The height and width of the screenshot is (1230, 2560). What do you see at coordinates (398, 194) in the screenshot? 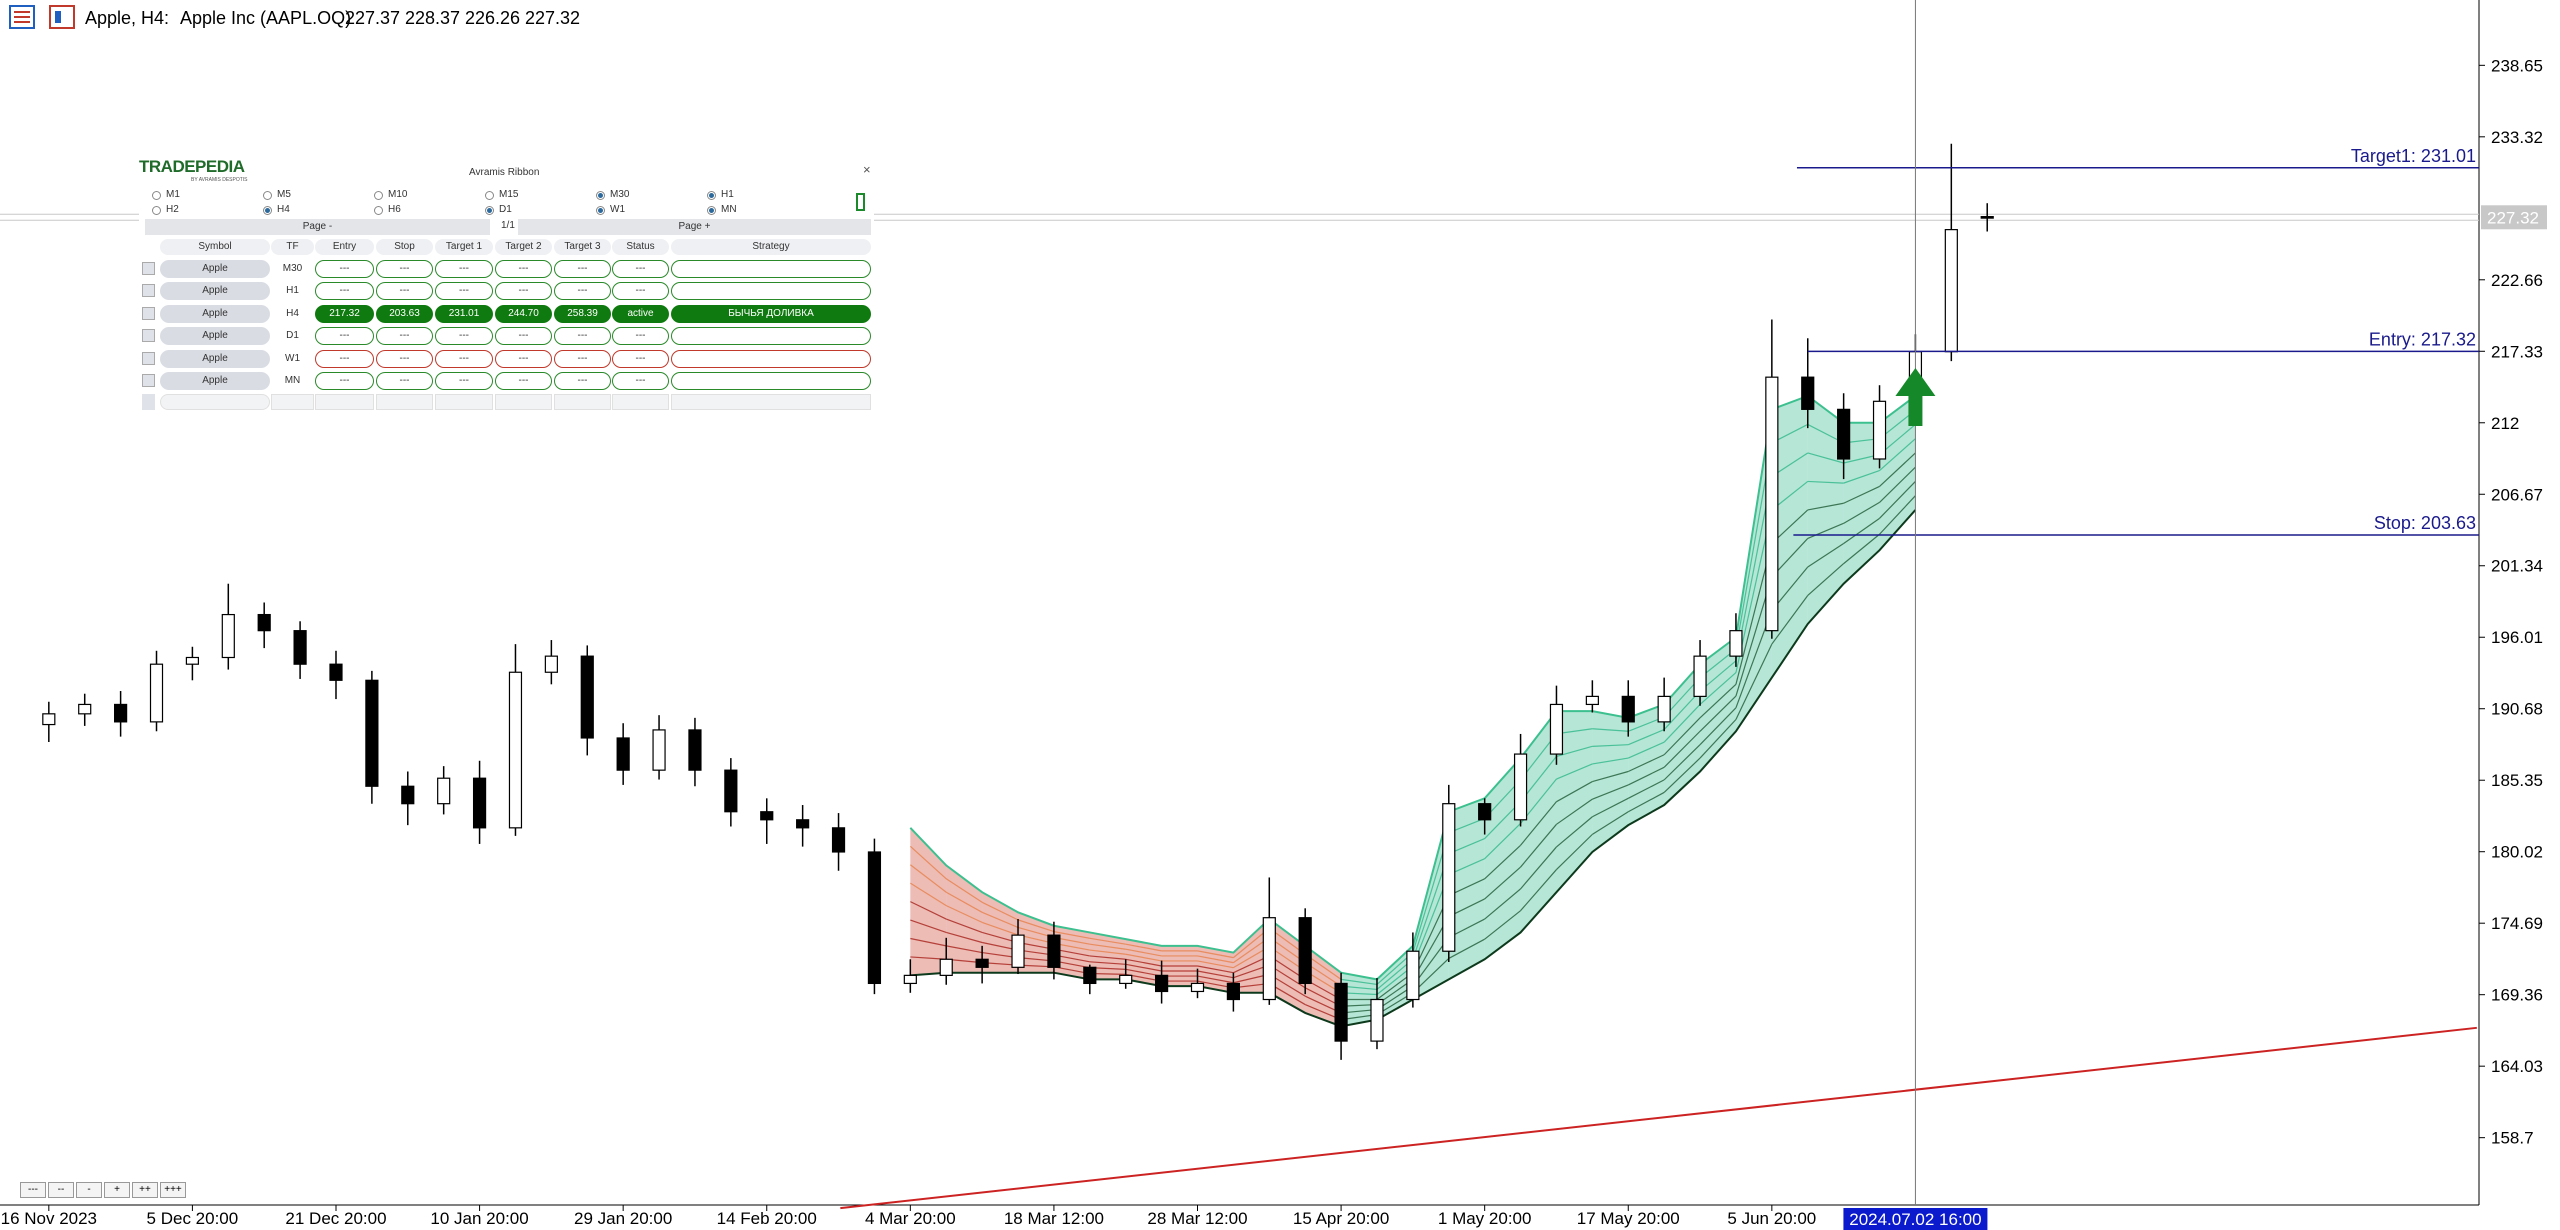
I see `timeframe-label: M10` at bounding box center [398, 194].